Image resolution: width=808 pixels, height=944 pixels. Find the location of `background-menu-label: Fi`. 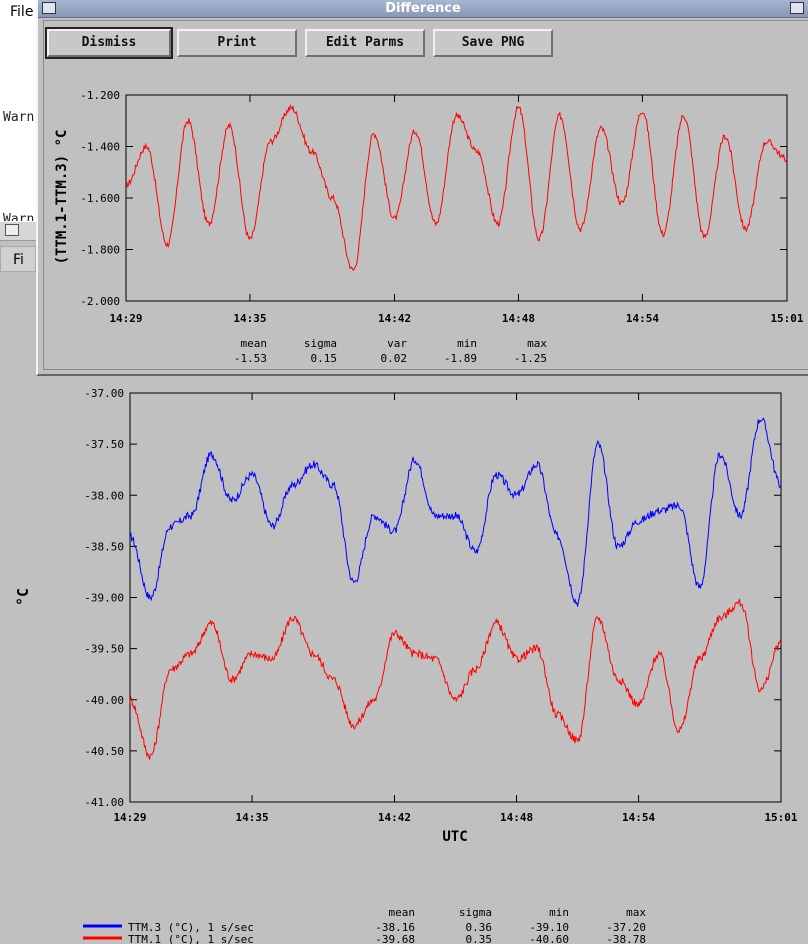

background-menu-label: Fi is located at coordinates (18, 260).